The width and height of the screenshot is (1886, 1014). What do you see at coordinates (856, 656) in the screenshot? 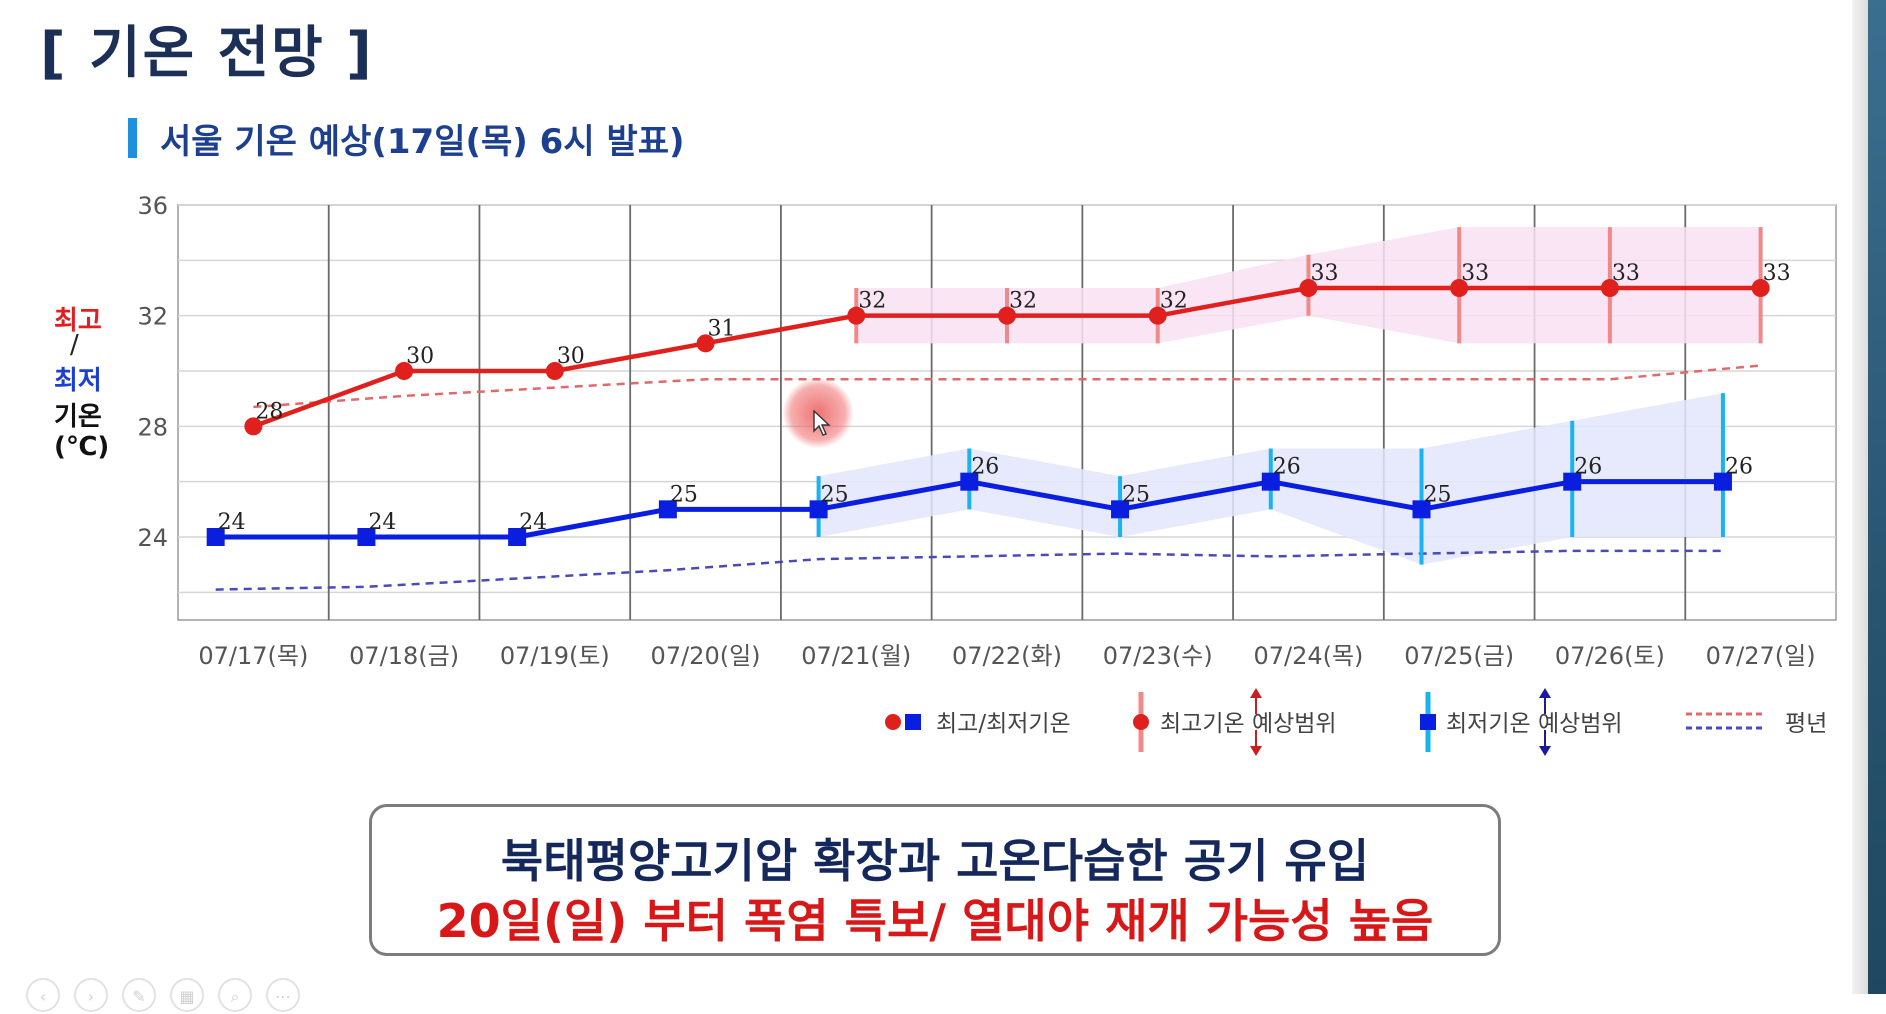
I see `x-tick-label: 07/21(월)` at bounding box center [856, 656].